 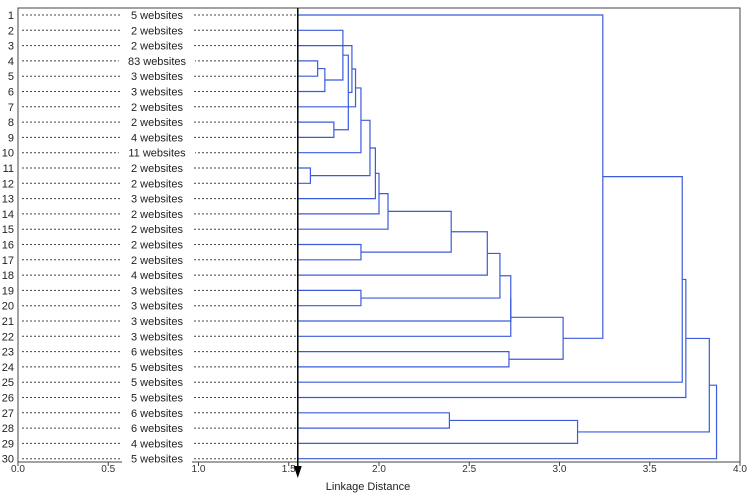 I want to click on x-tick-label: 2.0, so click(x=379, y=469).